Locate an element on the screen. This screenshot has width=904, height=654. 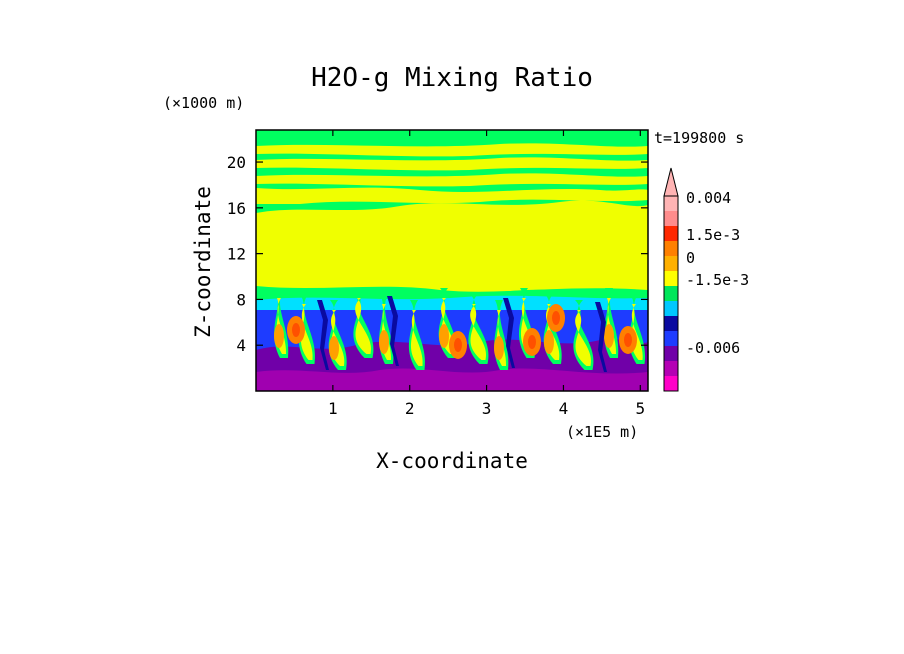
x-unit-label: (×1E5 m) is located at coordinates (602, 432).